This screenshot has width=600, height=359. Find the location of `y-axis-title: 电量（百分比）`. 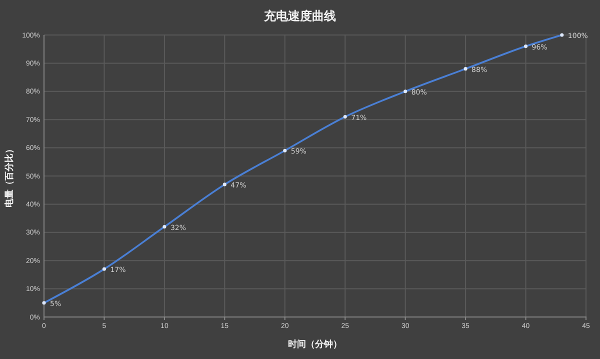

y-axis-title: 电量（百分比） is located at coordinates (9, 176).